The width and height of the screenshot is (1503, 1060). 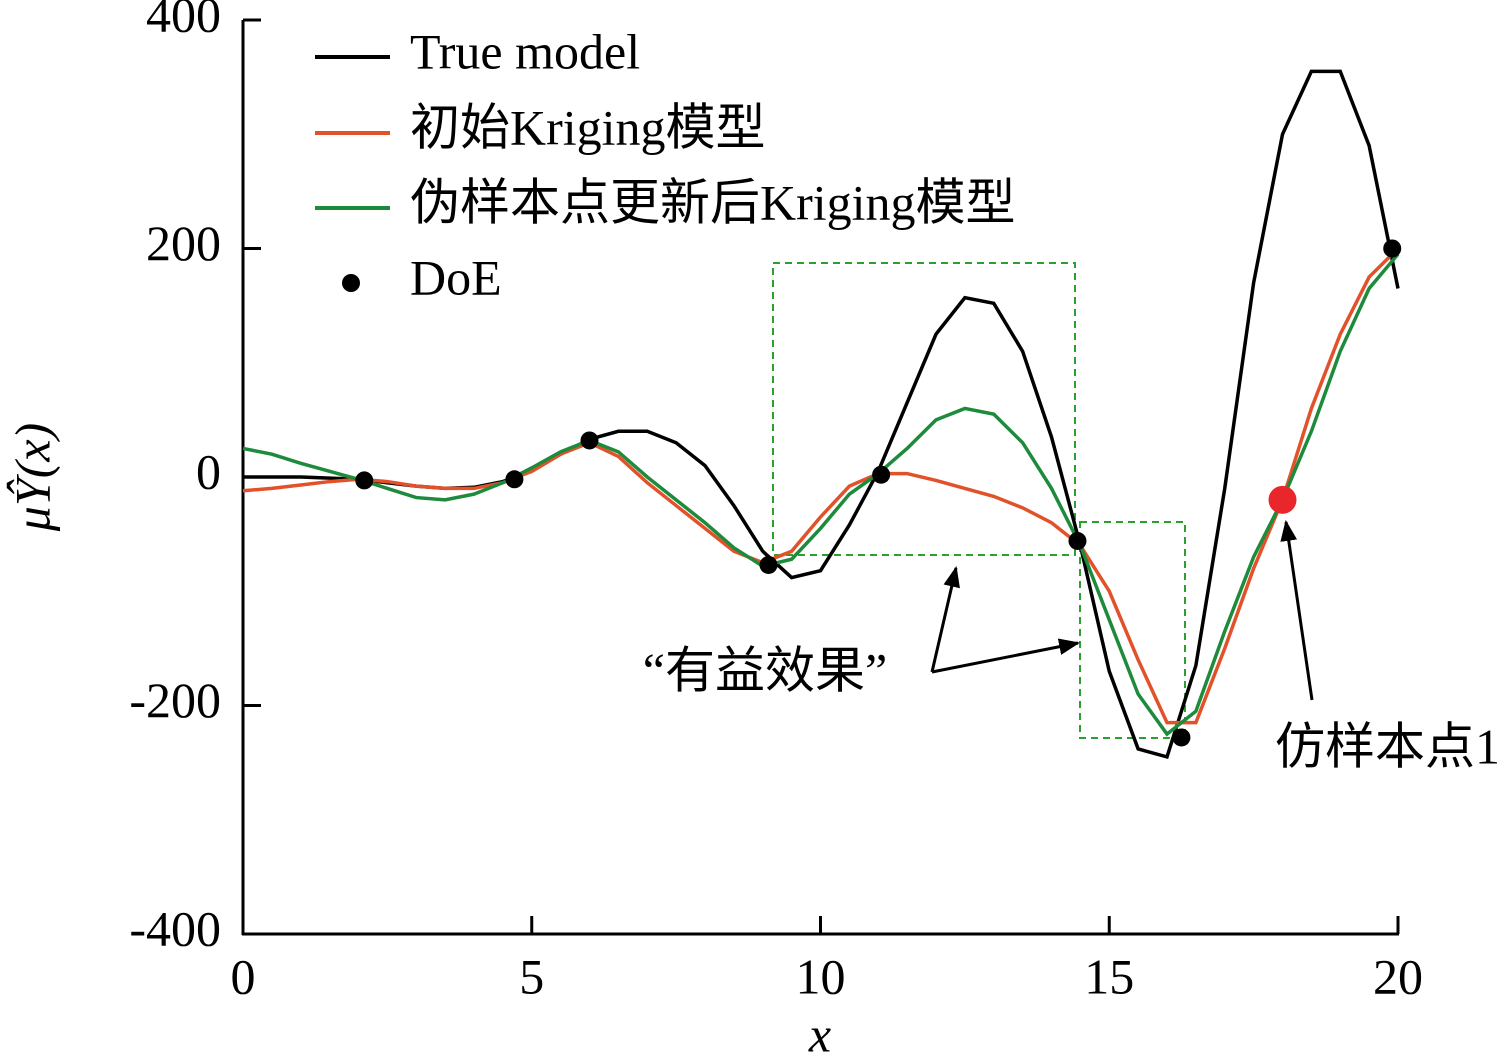 I want to click on y-tick-label: -400, so click(x=175, y=928).